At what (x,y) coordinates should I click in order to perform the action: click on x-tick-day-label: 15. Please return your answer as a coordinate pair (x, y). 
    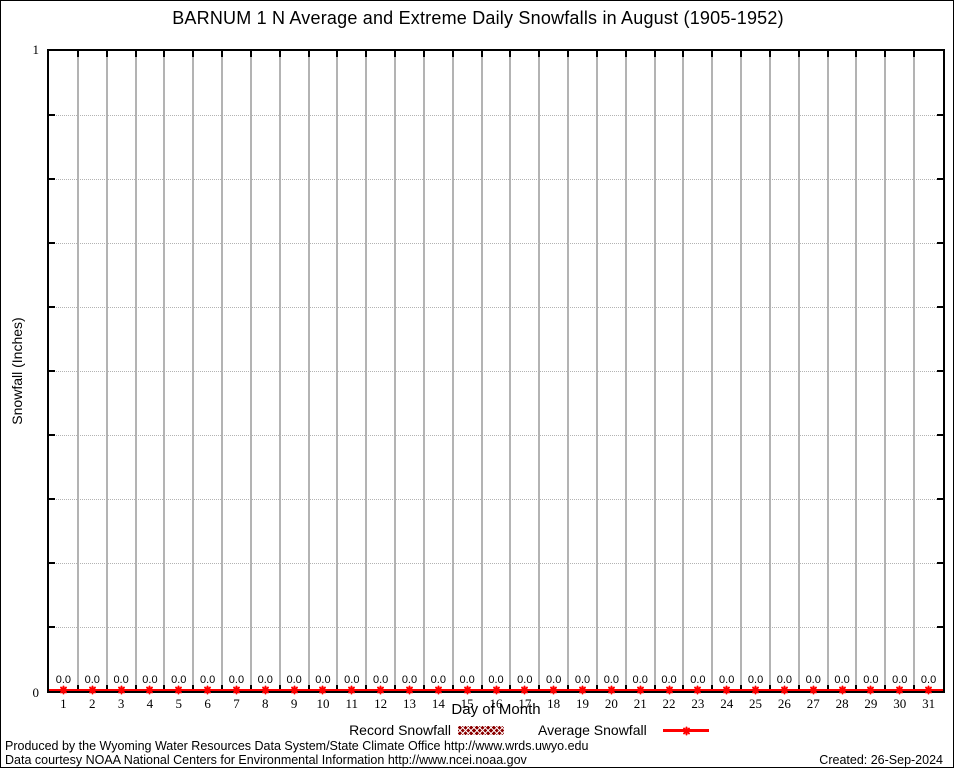
    Looking at the image, I should click on (467, 703).